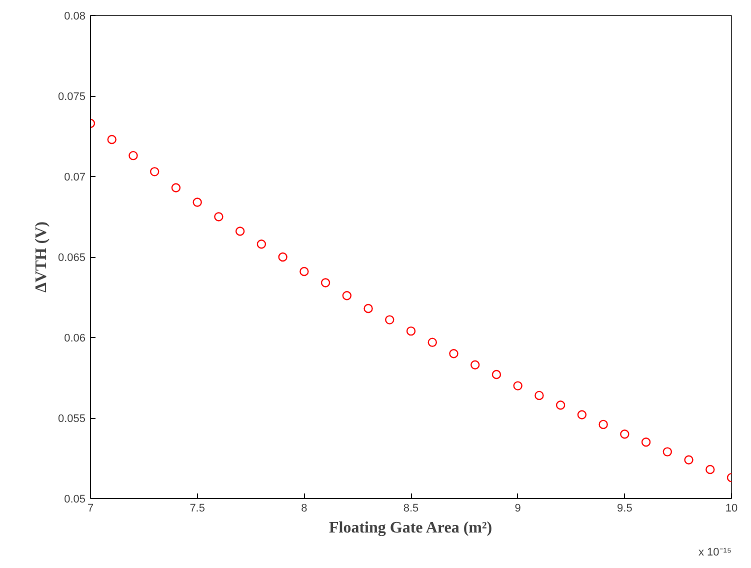  What do you see at coordinates (197, 508) in the screenshot?
I see `x-tick-label: 7.5` at bounding box center [197, 508].